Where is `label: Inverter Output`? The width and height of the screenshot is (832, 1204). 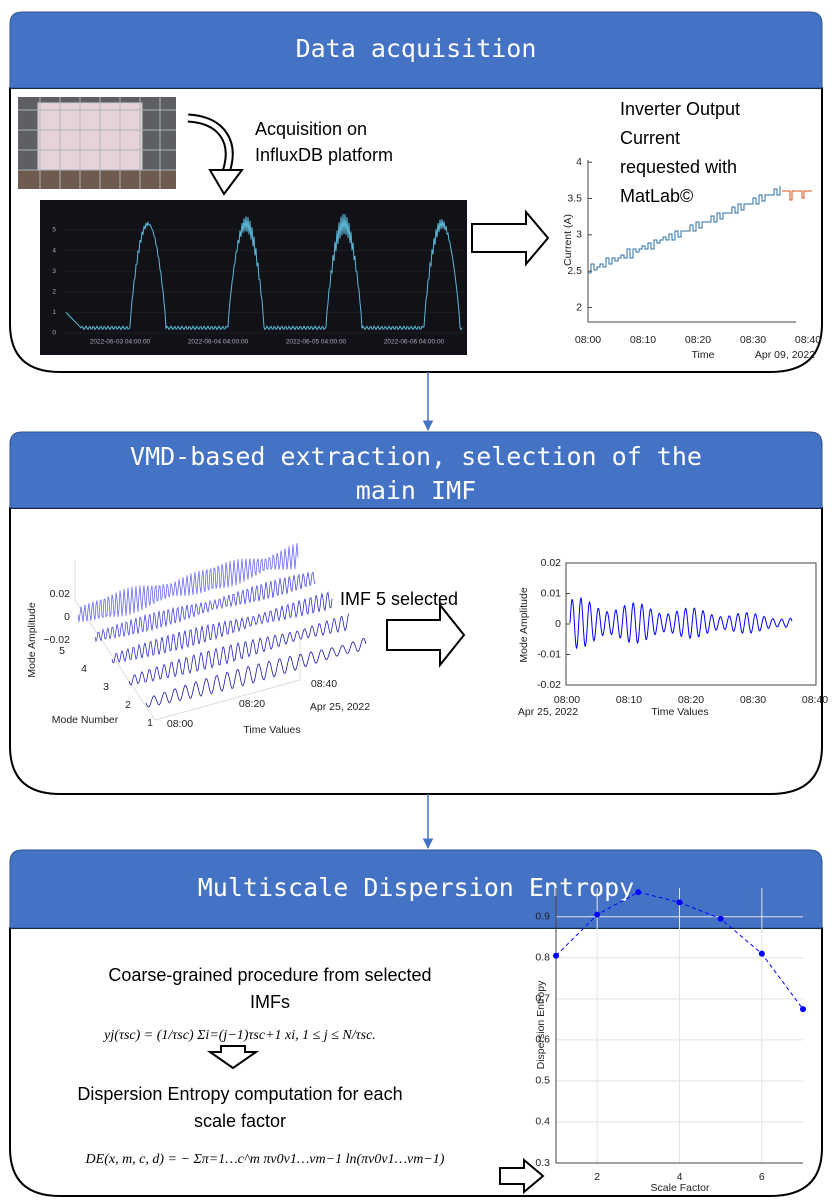
label: Inverter Output is located at coordinates (680, 109).